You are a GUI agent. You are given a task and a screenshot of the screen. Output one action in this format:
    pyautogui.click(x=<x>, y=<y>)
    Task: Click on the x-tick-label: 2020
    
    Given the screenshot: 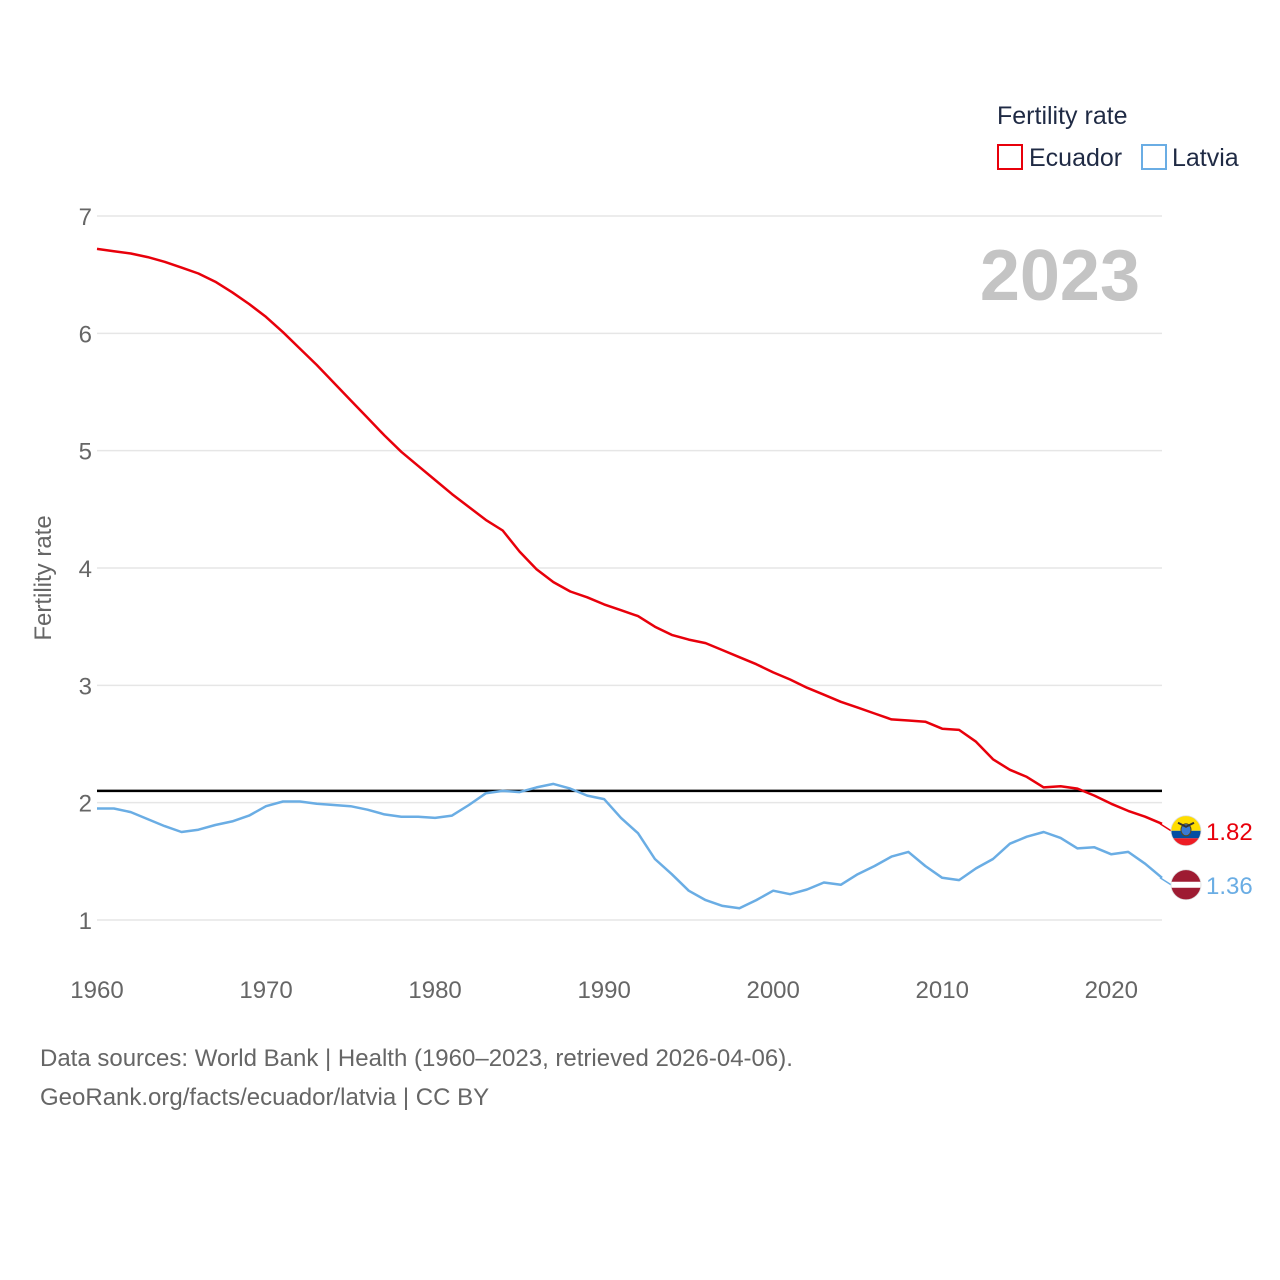 What is the action you would take?
    pyautogui.click(x=1111, y=990)
    